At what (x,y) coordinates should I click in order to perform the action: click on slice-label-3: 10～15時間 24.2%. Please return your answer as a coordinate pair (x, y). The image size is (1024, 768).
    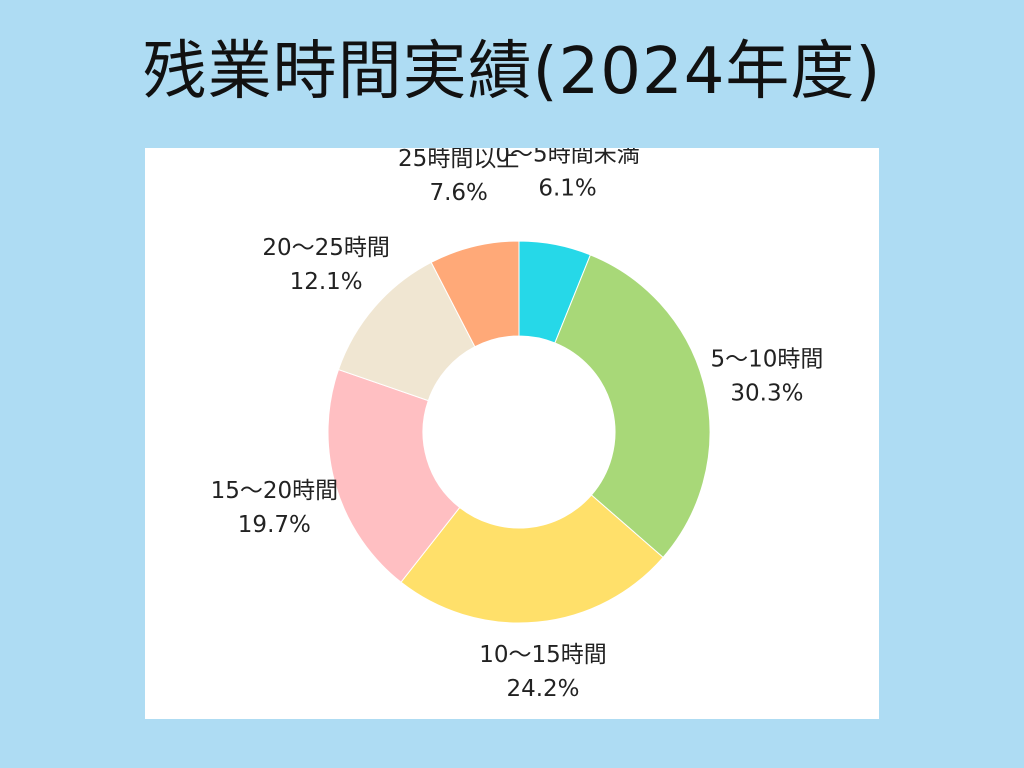
    Looking at the image, I should click on (543, 672).